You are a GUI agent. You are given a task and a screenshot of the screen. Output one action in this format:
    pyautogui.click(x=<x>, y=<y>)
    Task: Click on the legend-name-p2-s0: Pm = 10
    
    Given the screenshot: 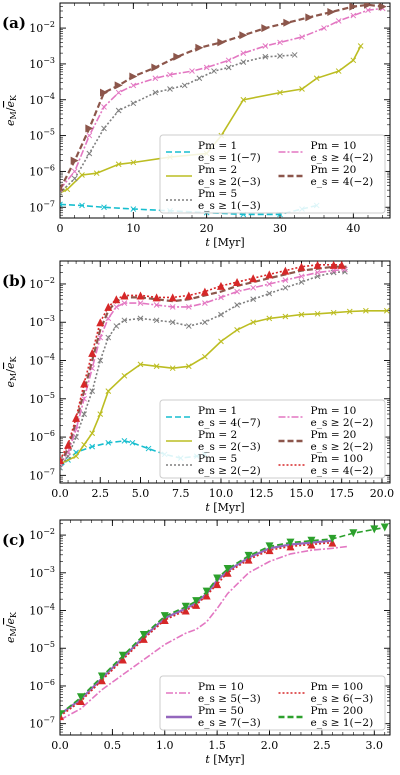 What is the action you would take?
    pyautogui.click(x=221, y=687)
    